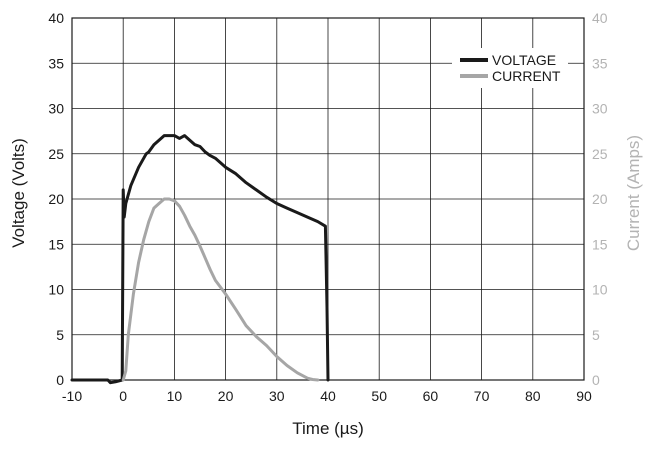 This screenshot has width=649, height=449. Describe the element at coordinates (533, 396) in the screenshot. I see `x-tick-label: 80` at that location.